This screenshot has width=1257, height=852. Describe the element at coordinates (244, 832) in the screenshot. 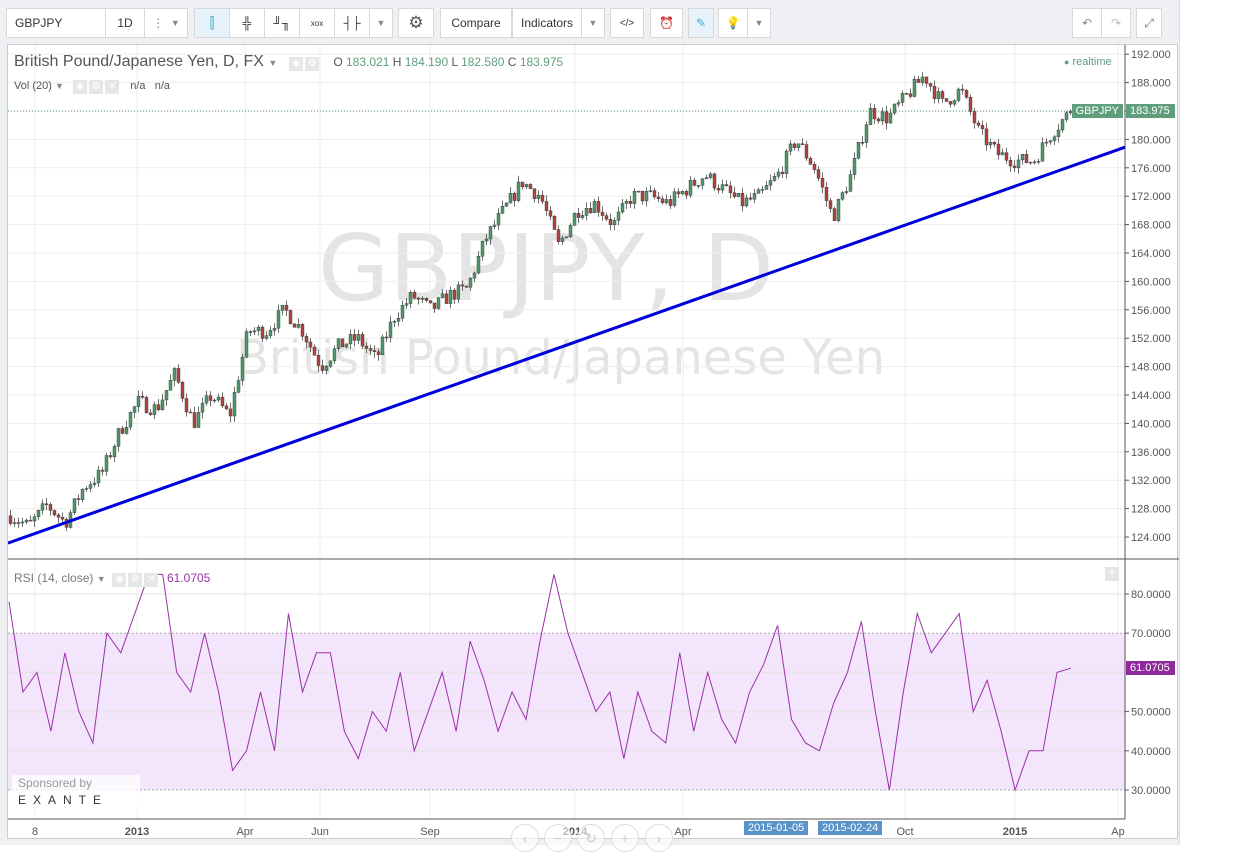

I see `time-axis-label: Apr` at that location.